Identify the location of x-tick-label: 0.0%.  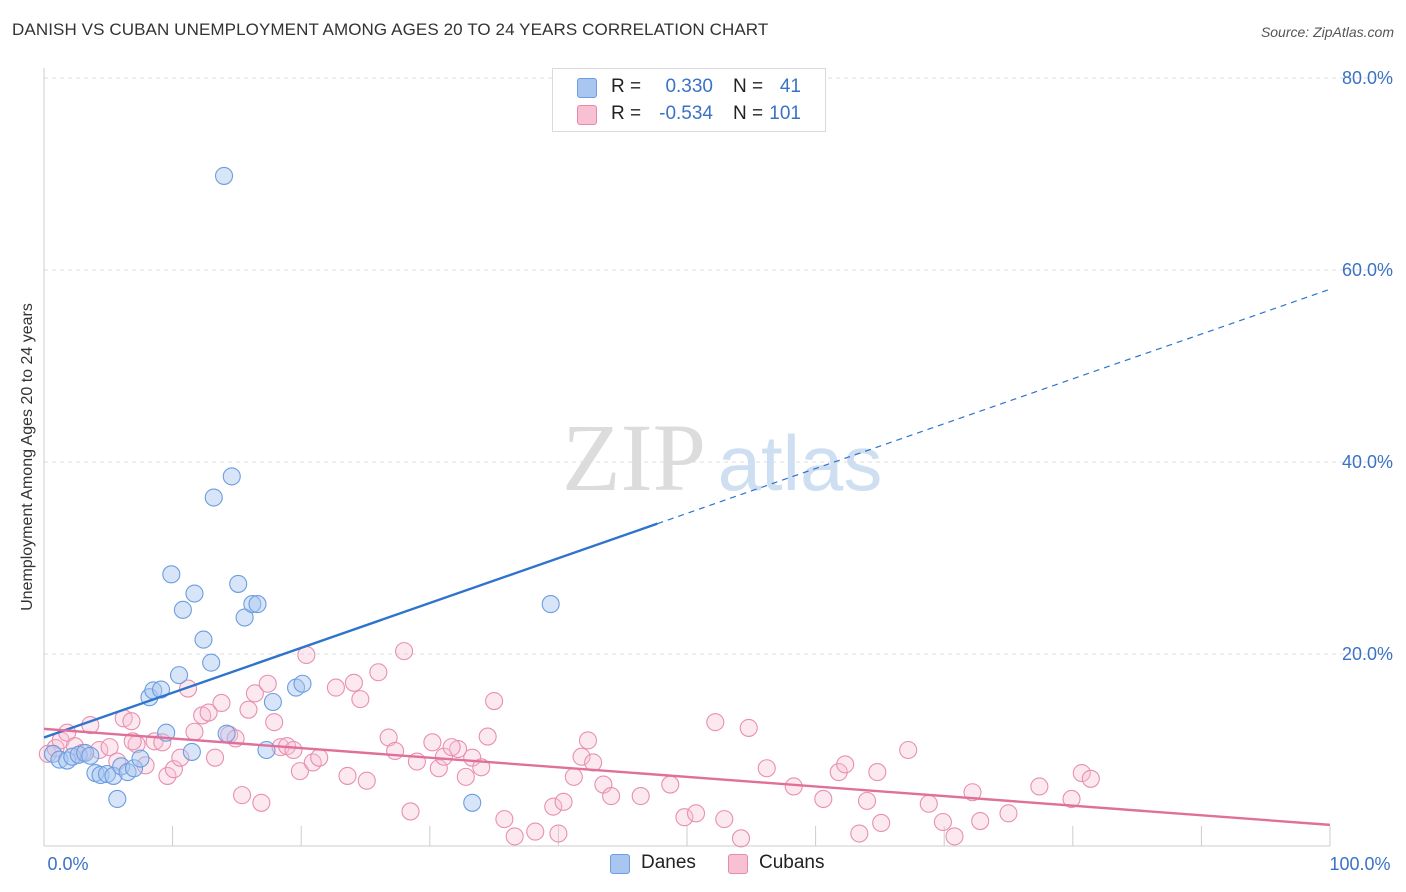
(67, 864).